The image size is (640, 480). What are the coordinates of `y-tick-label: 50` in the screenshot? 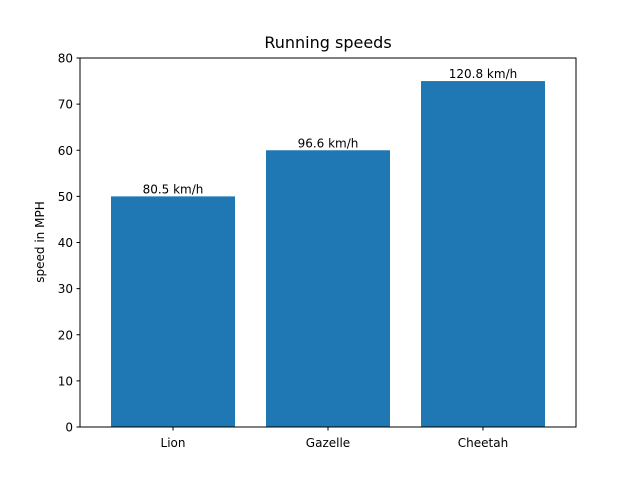 It's located at (65, 197).